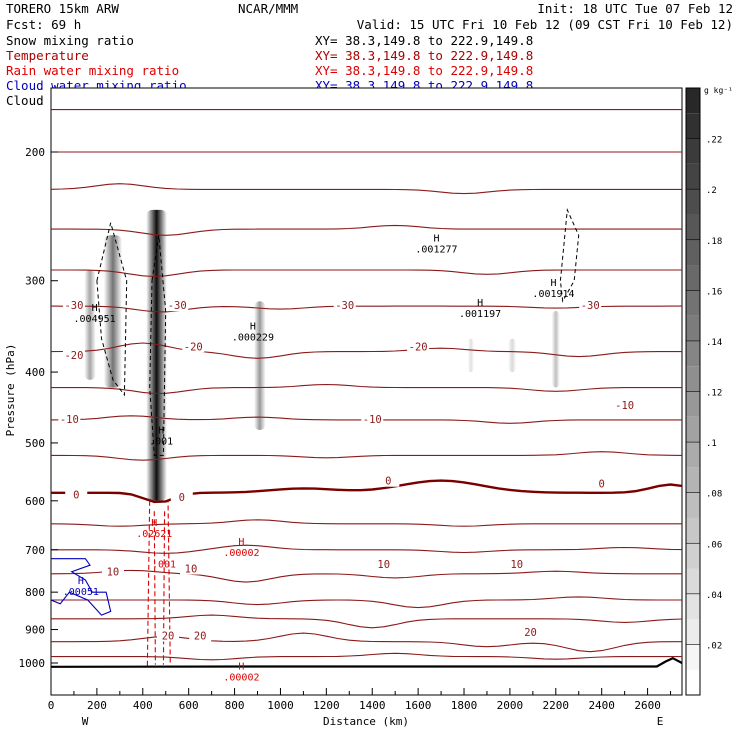  I want to click on terrain-line, so click(366, 662).